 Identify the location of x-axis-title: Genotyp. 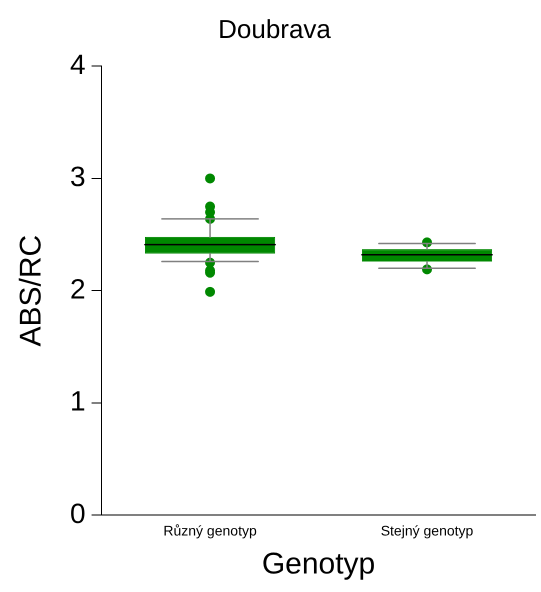
(319, 563).